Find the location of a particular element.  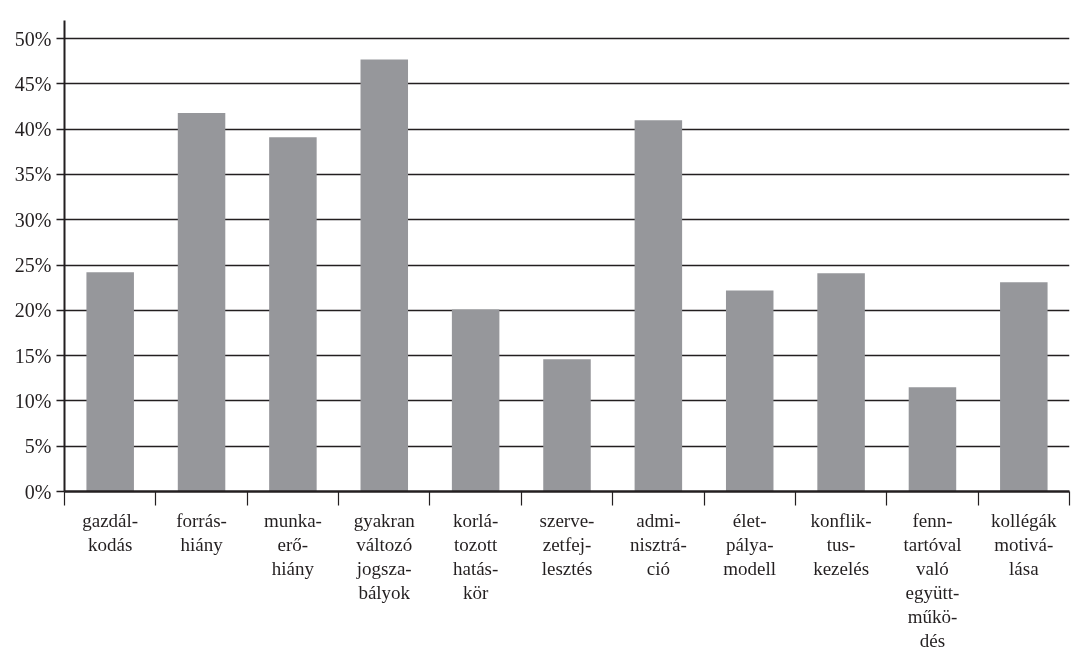

y-tick-label: 45% is located at coordinates (33, 83).